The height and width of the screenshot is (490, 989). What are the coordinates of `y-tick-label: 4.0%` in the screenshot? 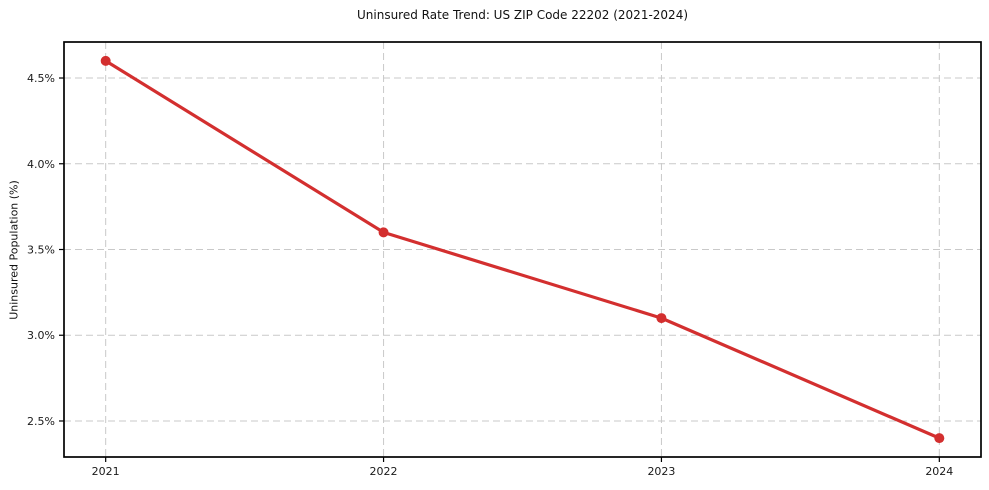 It's located at (41, 164).